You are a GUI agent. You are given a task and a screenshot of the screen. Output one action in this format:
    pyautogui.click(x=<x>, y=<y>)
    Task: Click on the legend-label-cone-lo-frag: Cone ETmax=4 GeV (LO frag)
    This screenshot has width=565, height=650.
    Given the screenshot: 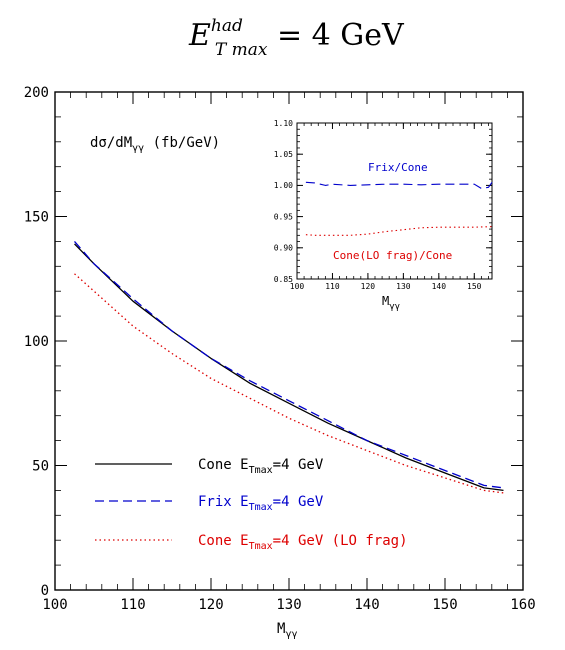 What is the action you would take?
    pyautogui.click(x=303, y=542)
    